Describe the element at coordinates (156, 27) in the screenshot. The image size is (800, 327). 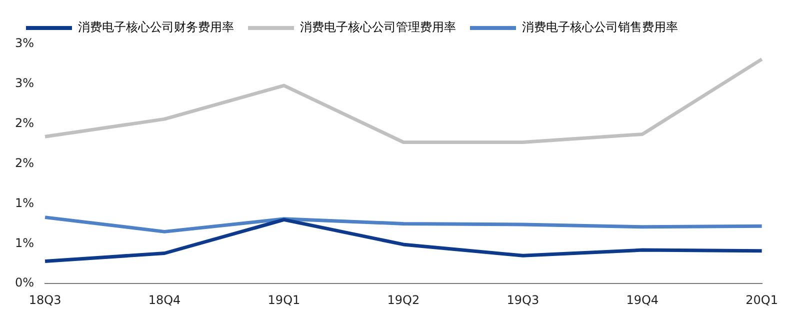
I see `legend-label: 消费电子核心公司财务费用率` at that location.